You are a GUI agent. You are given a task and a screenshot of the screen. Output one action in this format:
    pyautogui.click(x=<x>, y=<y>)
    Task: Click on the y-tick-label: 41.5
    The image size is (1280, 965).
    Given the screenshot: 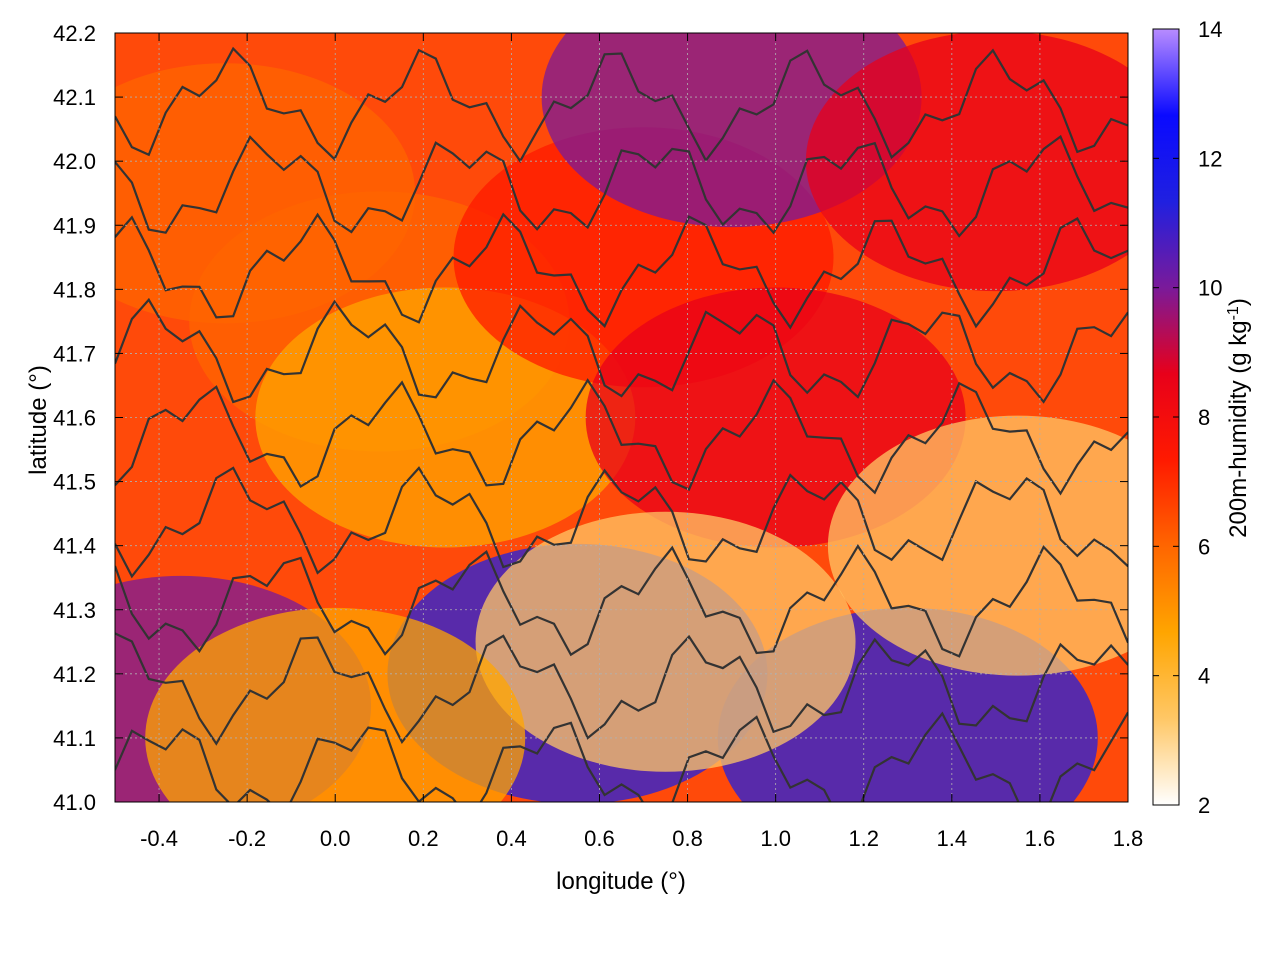 What is the action you would take?
    pyautogui.click(x=74, y=482)
    